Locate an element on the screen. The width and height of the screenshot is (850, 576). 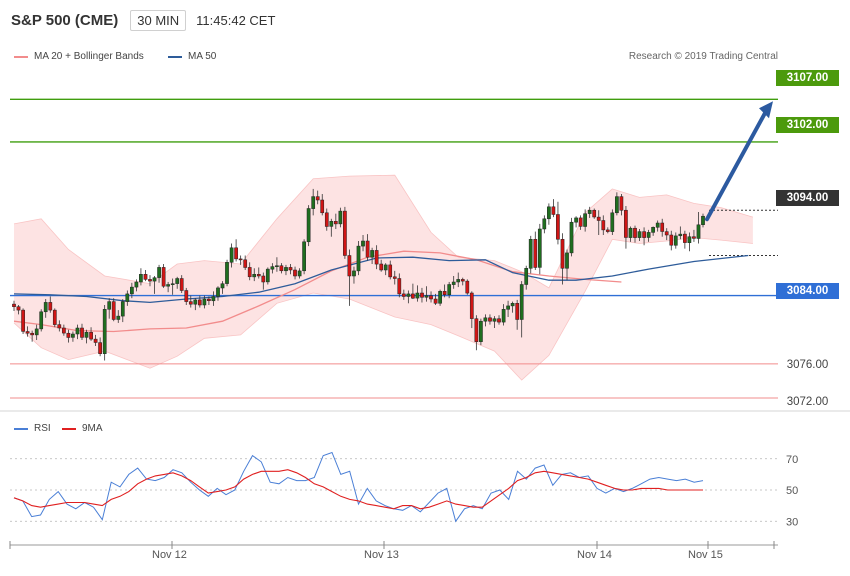
time-axis is located at coordinates (393, 545).